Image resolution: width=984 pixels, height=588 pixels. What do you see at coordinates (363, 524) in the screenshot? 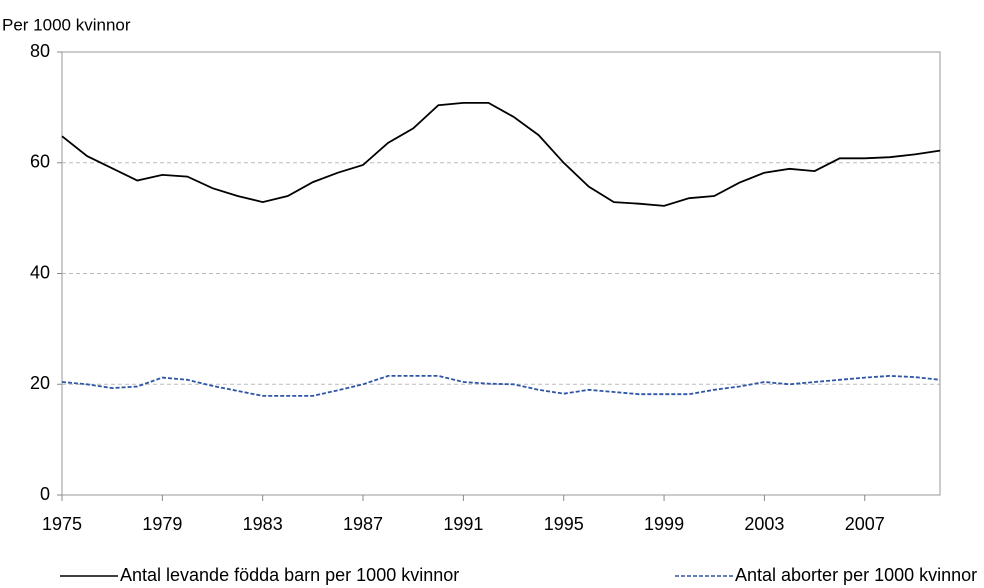
I see `x-tick-label: 1987` at bounding box center [363, 524].